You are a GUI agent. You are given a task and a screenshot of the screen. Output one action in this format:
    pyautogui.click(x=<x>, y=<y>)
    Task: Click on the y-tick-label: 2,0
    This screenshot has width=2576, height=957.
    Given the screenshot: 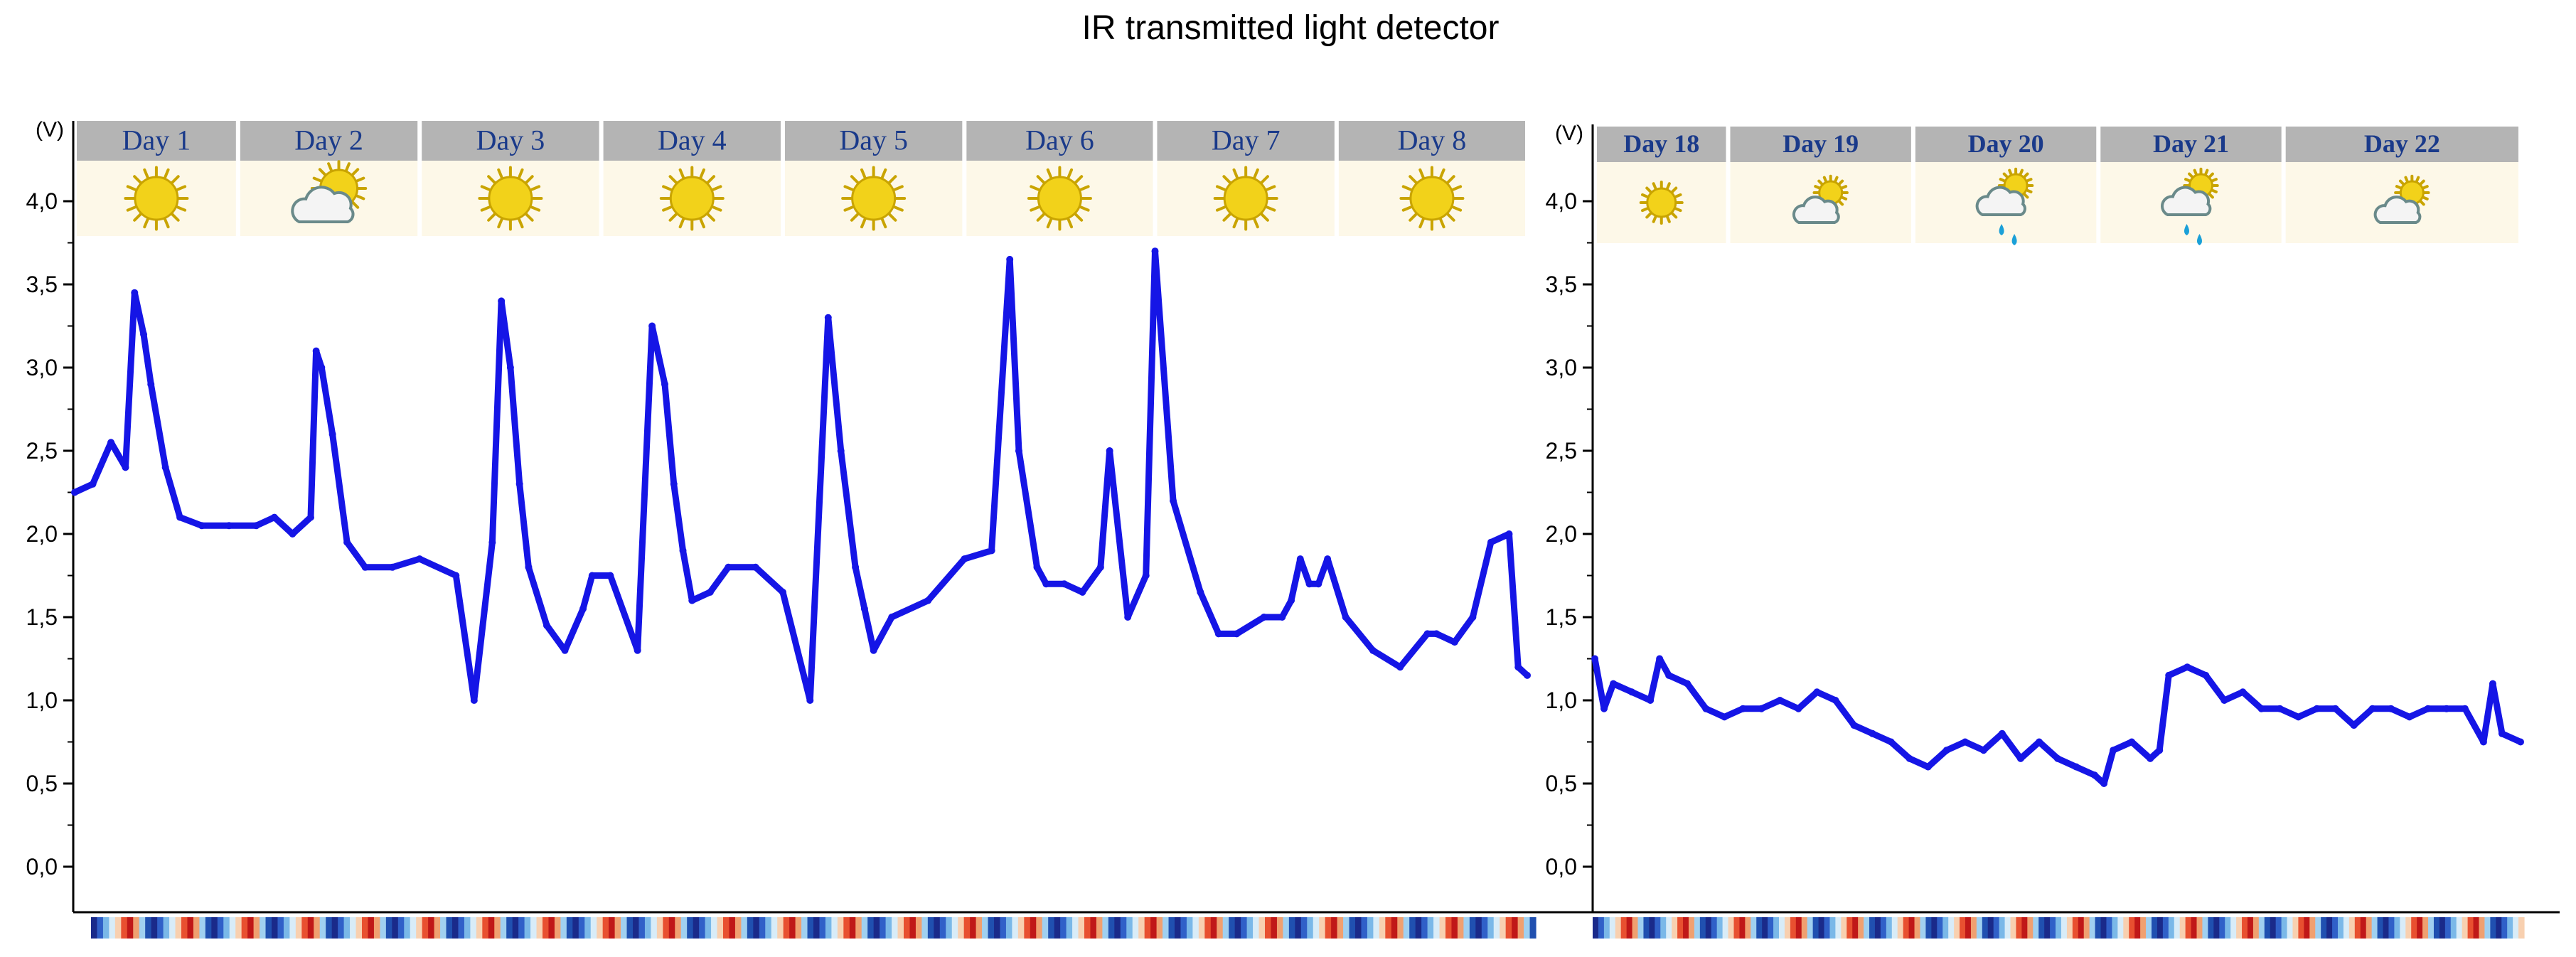 What is the action you would take?
    pyautogui.click(x=42, y=534)
    